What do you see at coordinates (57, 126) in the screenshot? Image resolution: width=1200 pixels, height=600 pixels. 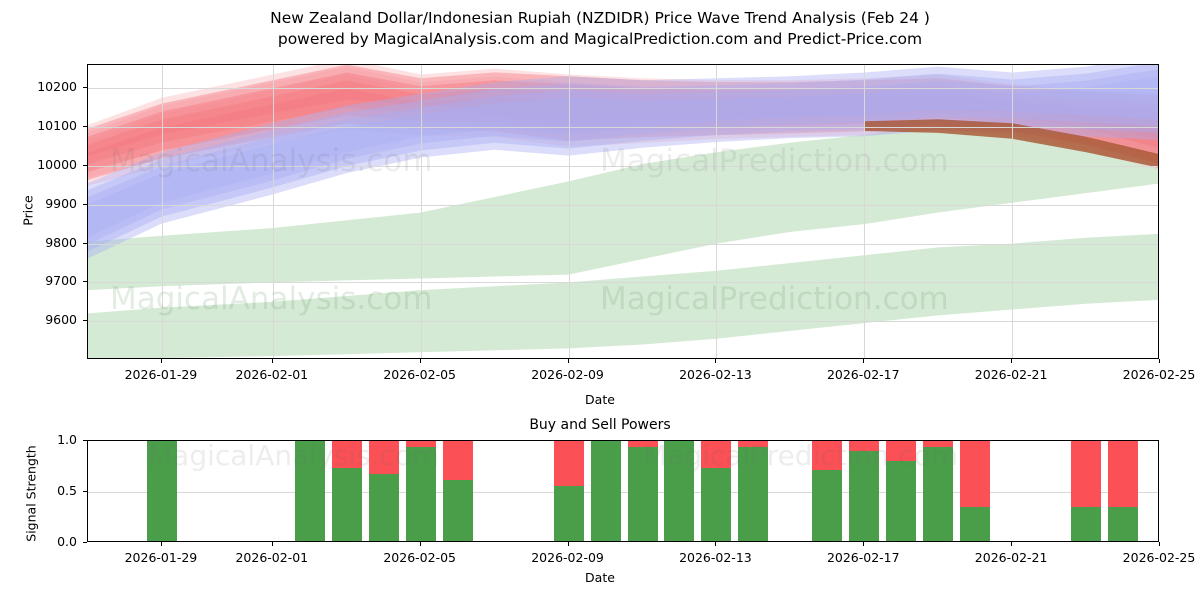 I see `price-ytick-label-5: 10100` at bounding box center [57, 126].